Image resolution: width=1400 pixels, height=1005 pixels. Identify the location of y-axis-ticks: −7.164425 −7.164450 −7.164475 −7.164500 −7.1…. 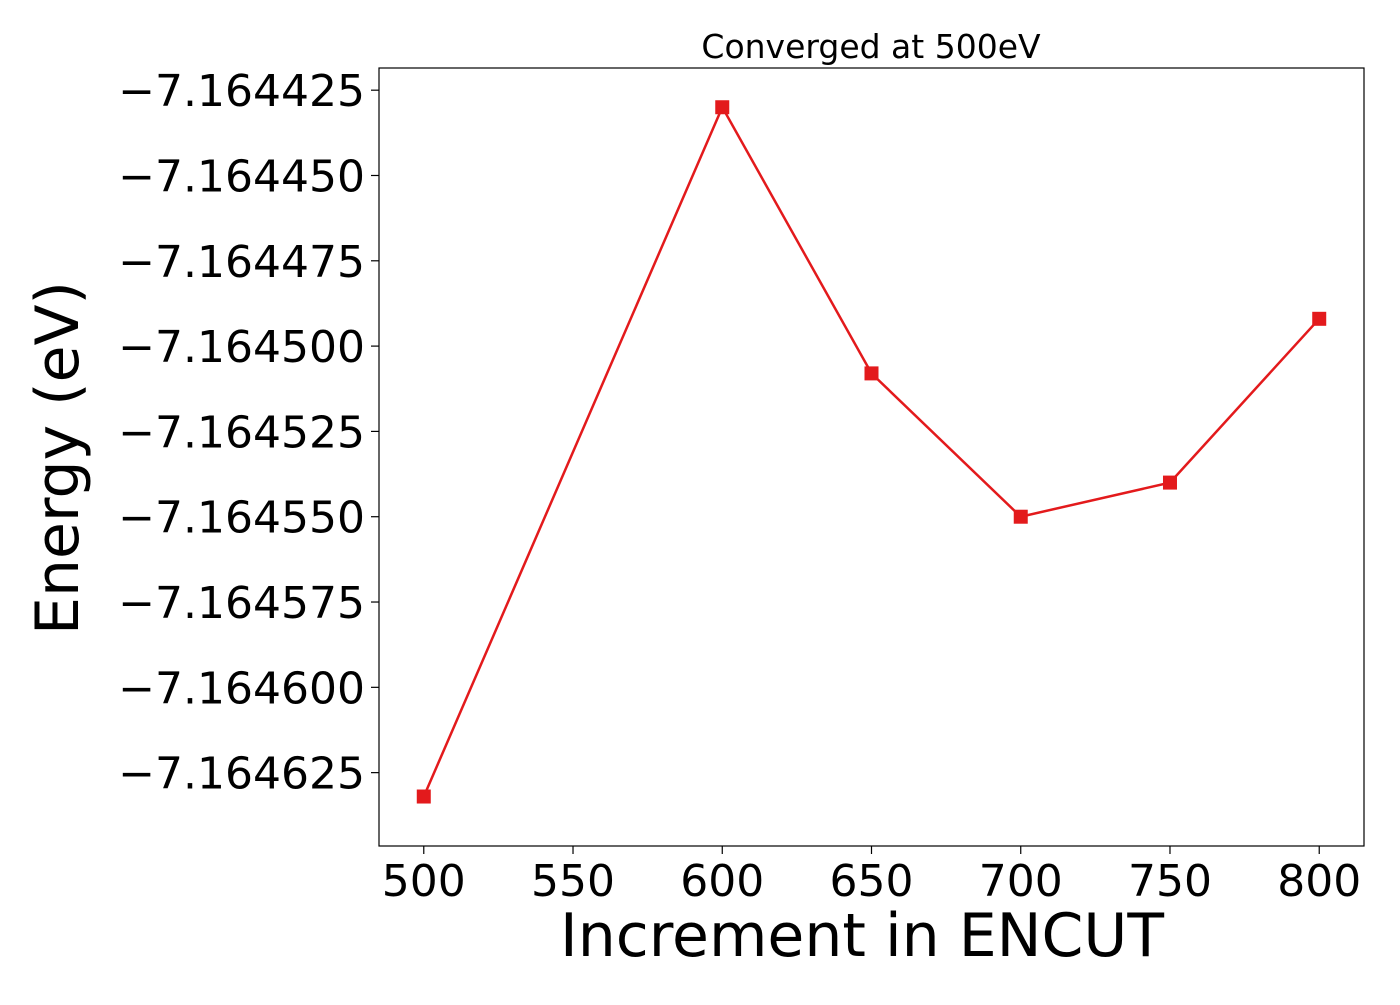
(248, 433).